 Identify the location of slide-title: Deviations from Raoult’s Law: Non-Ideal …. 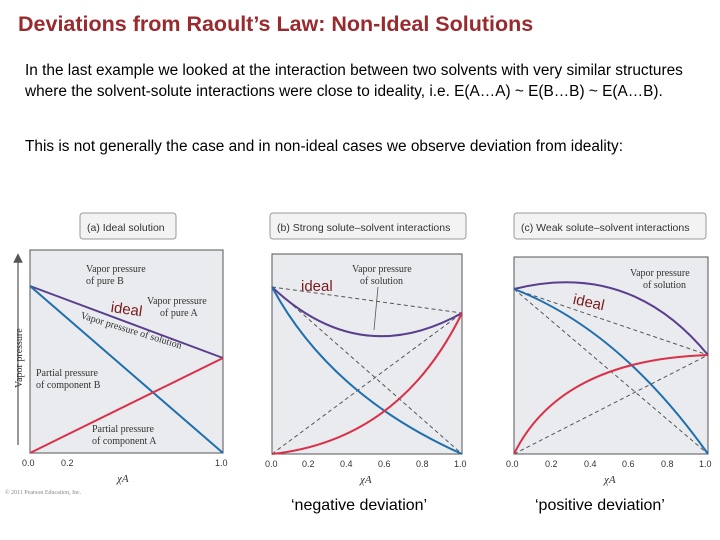
(276, 24).